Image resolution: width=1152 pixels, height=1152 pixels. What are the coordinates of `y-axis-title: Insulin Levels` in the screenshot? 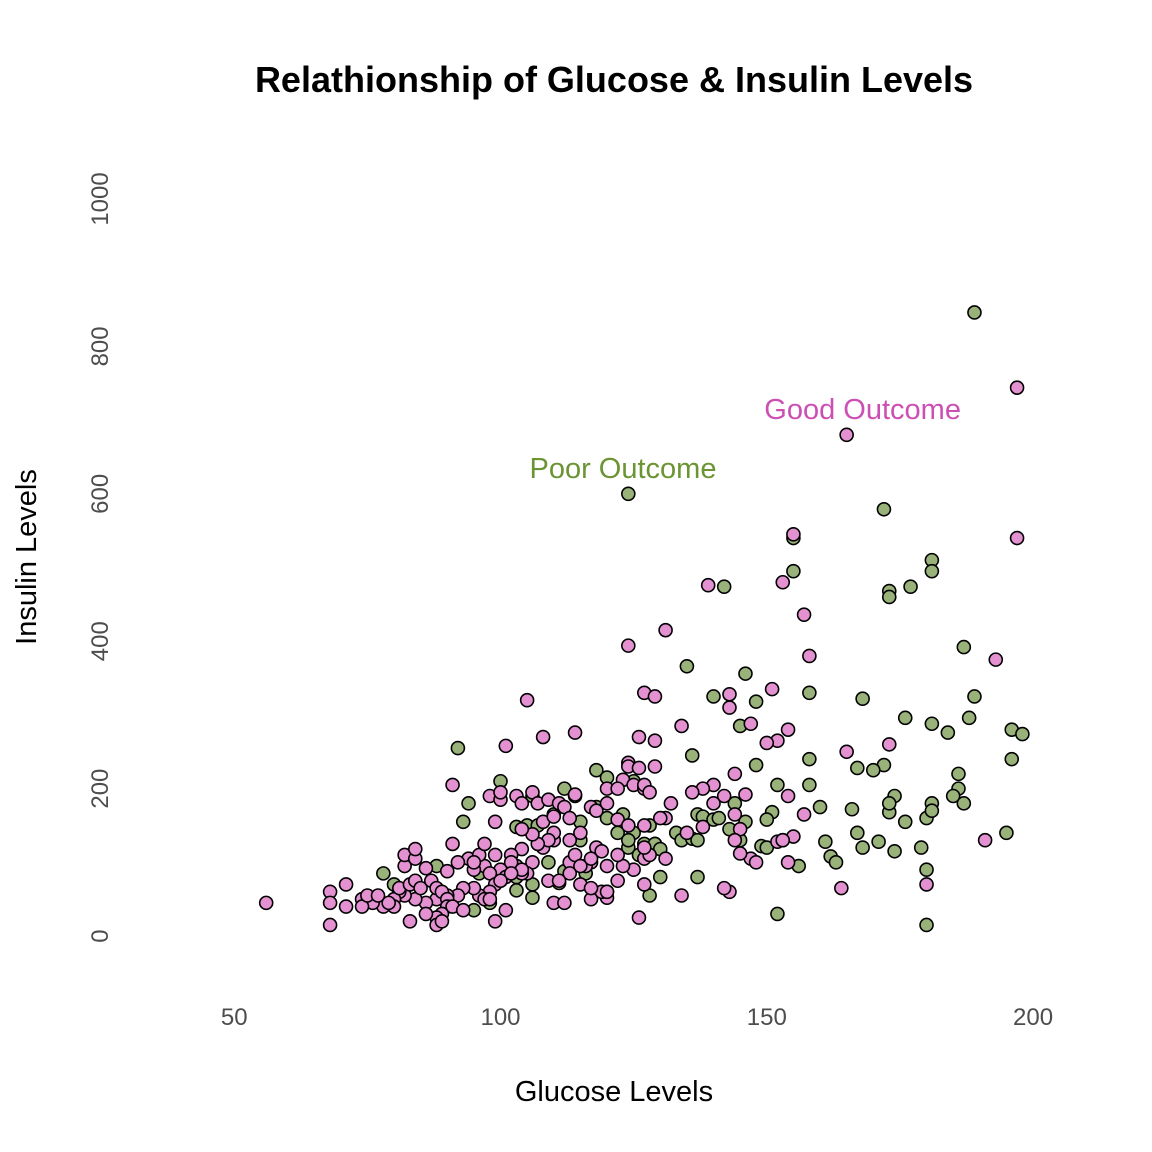 It's located at (27, 557).